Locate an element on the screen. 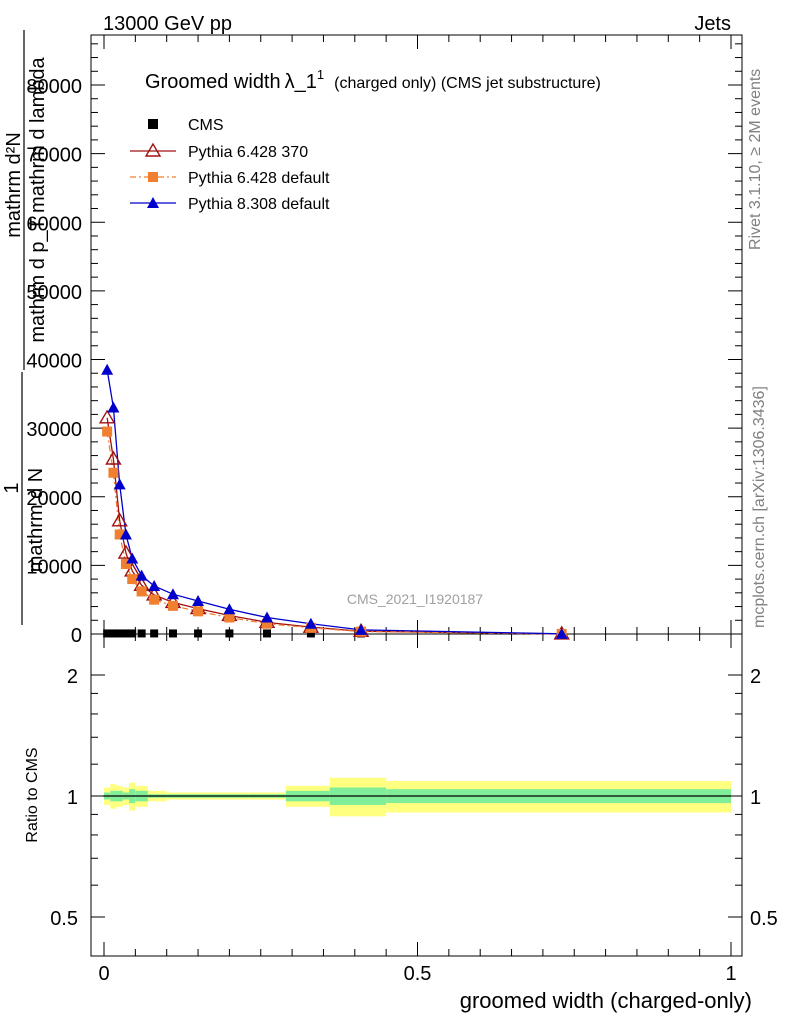  title-sup: 1 is located at coordinates (320, 74).